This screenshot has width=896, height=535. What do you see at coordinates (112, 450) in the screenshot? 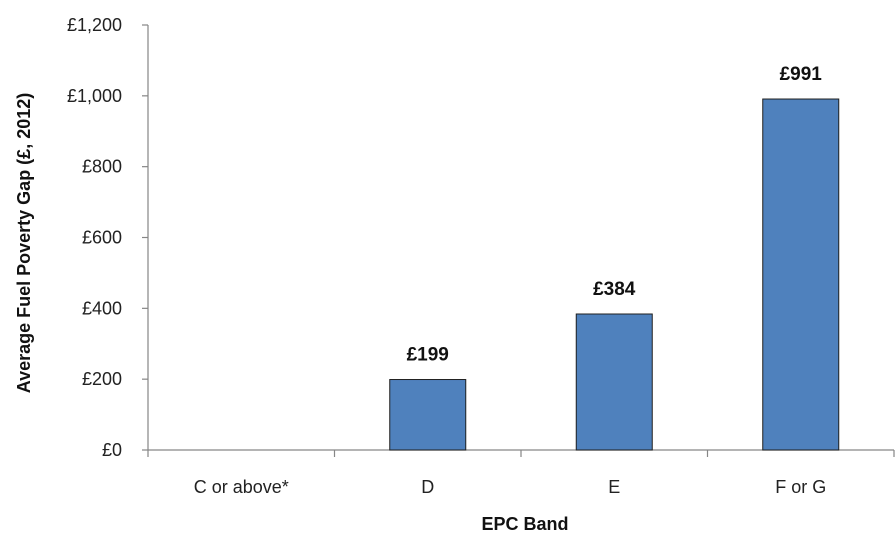
I see `y-tick-label: £0` at bounding box center [112, 450].